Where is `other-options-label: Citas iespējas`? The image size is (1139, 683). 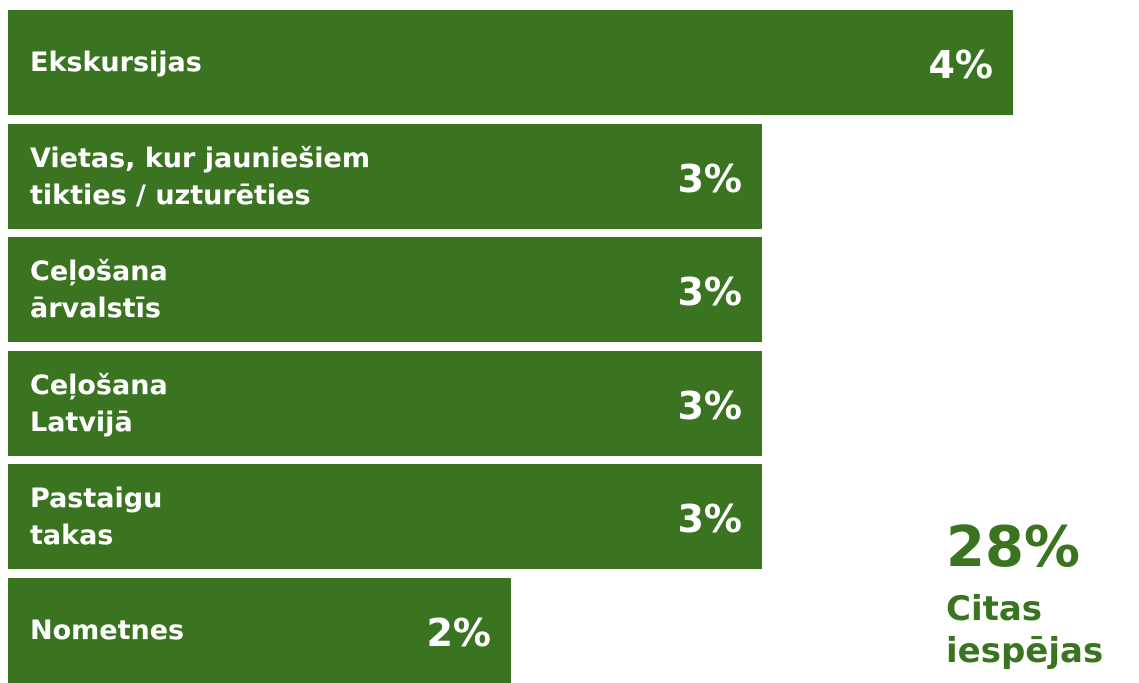 other-options-label: Citas iespējas is located at coordinates (1025, 630).